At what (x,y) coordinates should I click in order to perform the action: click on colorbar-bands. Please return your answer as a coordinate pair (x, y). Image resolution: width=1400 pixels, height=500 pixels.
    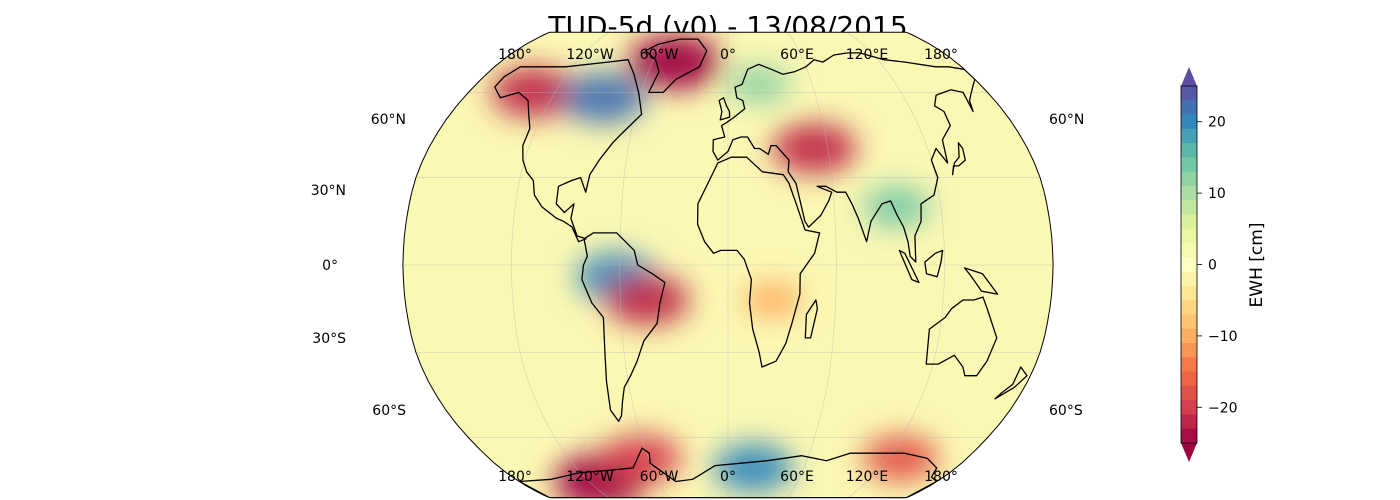
    Looking at the image, I should click on (1189, 265).